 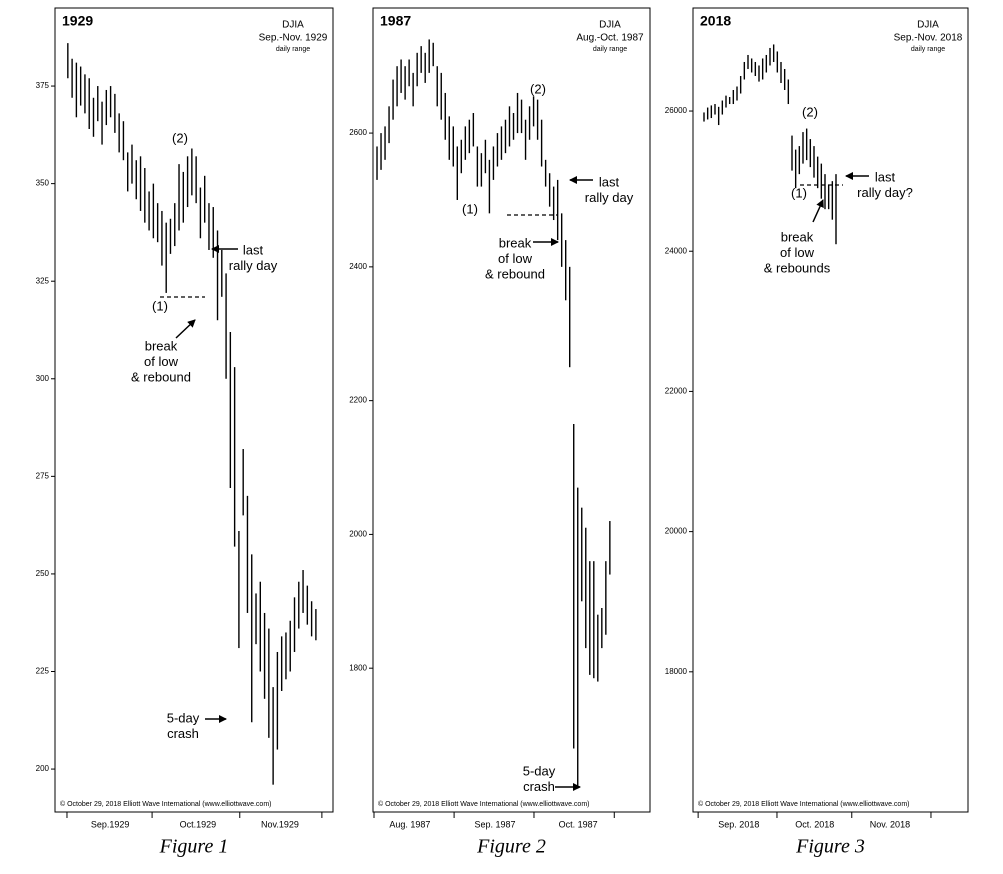 What do you see at coordinates (43, 280) in the screenshot?
I see `y-tick-label: 325` at bounding box center [43, 280].